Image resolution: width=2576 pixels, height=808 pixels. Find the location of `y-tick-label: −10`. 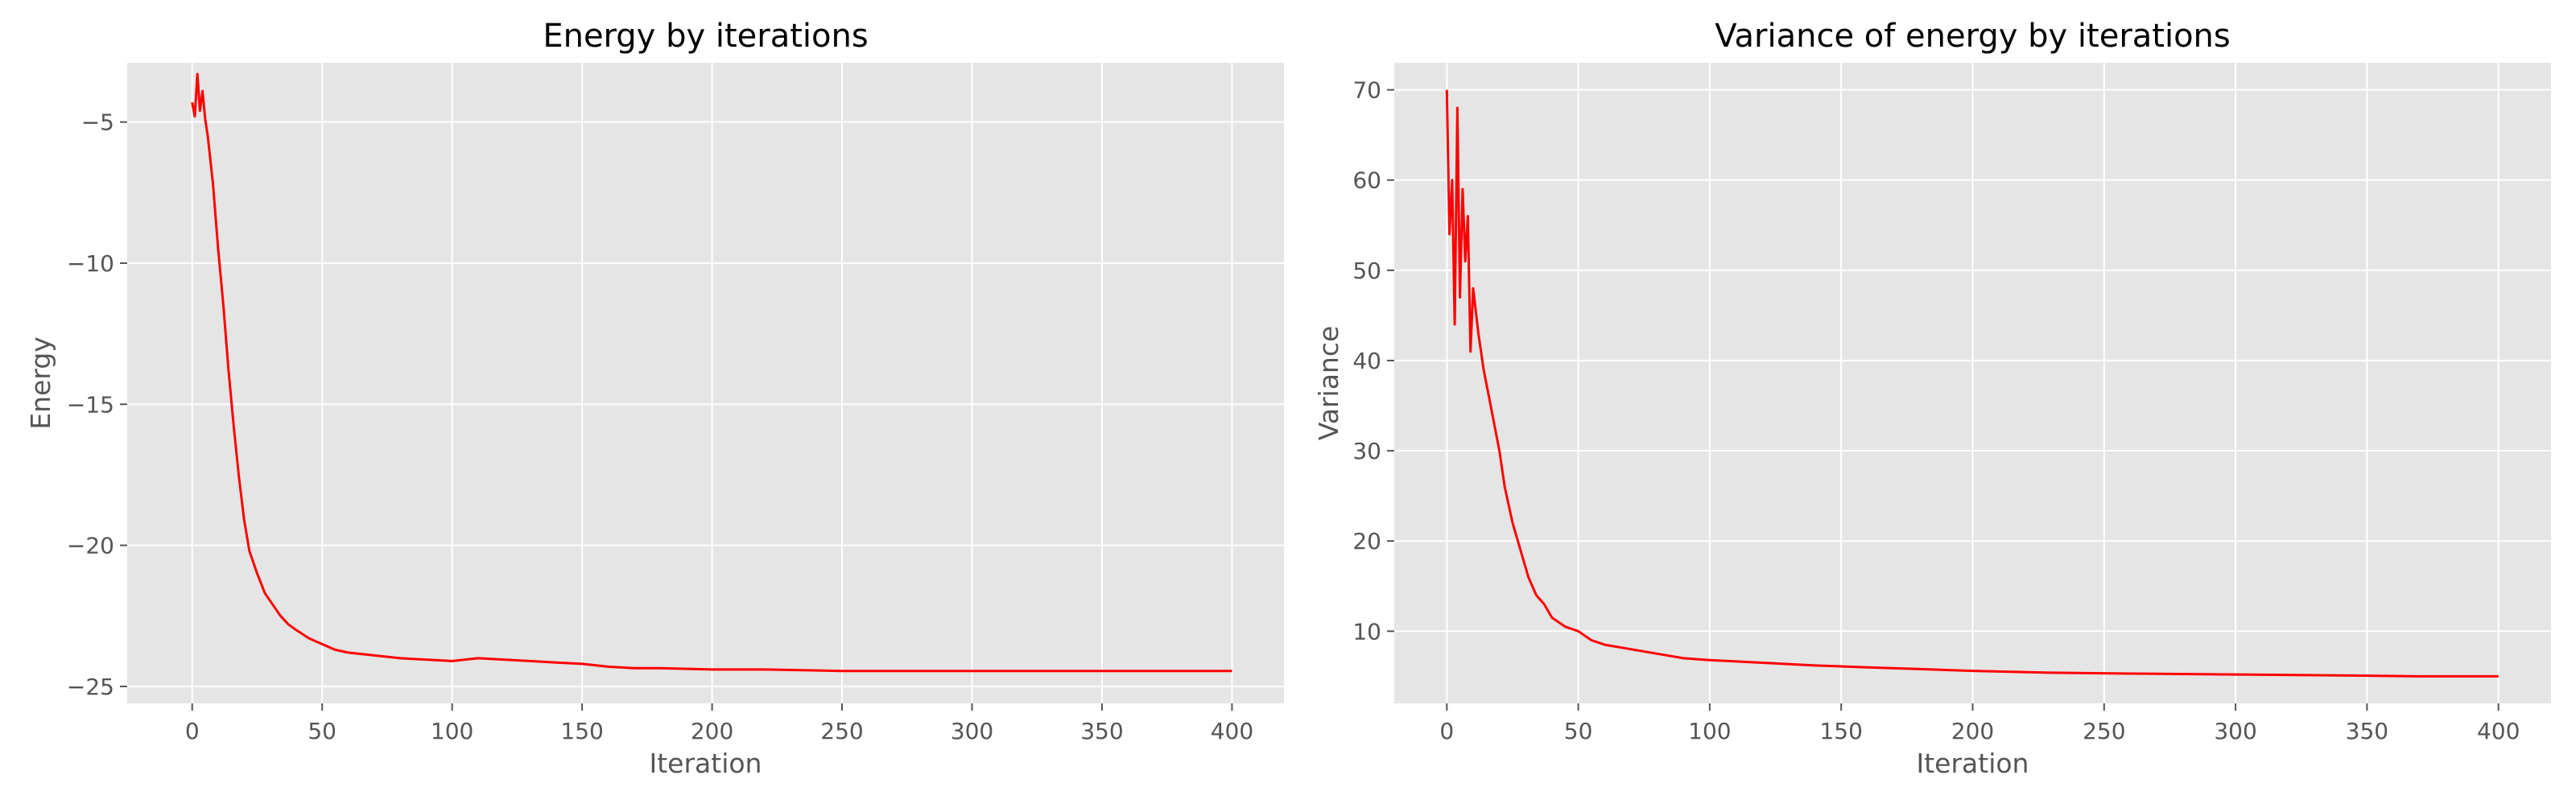

y-tick-label: −10 is located at coordinates (90, 263).